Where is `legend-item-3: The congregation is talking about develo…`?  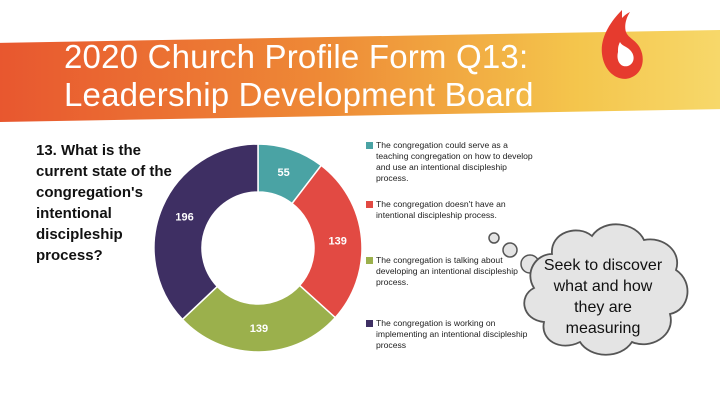 legend-item-3: The congregation is talking about develo… is located at coordinates (452, 271).